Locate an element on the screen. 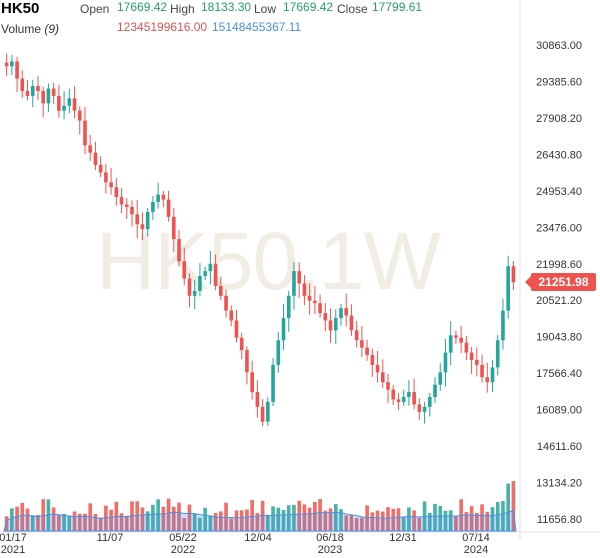 This screenshot has height=558, width=600. x-tick-label: 11/07 is located at coordinates (110, 538).